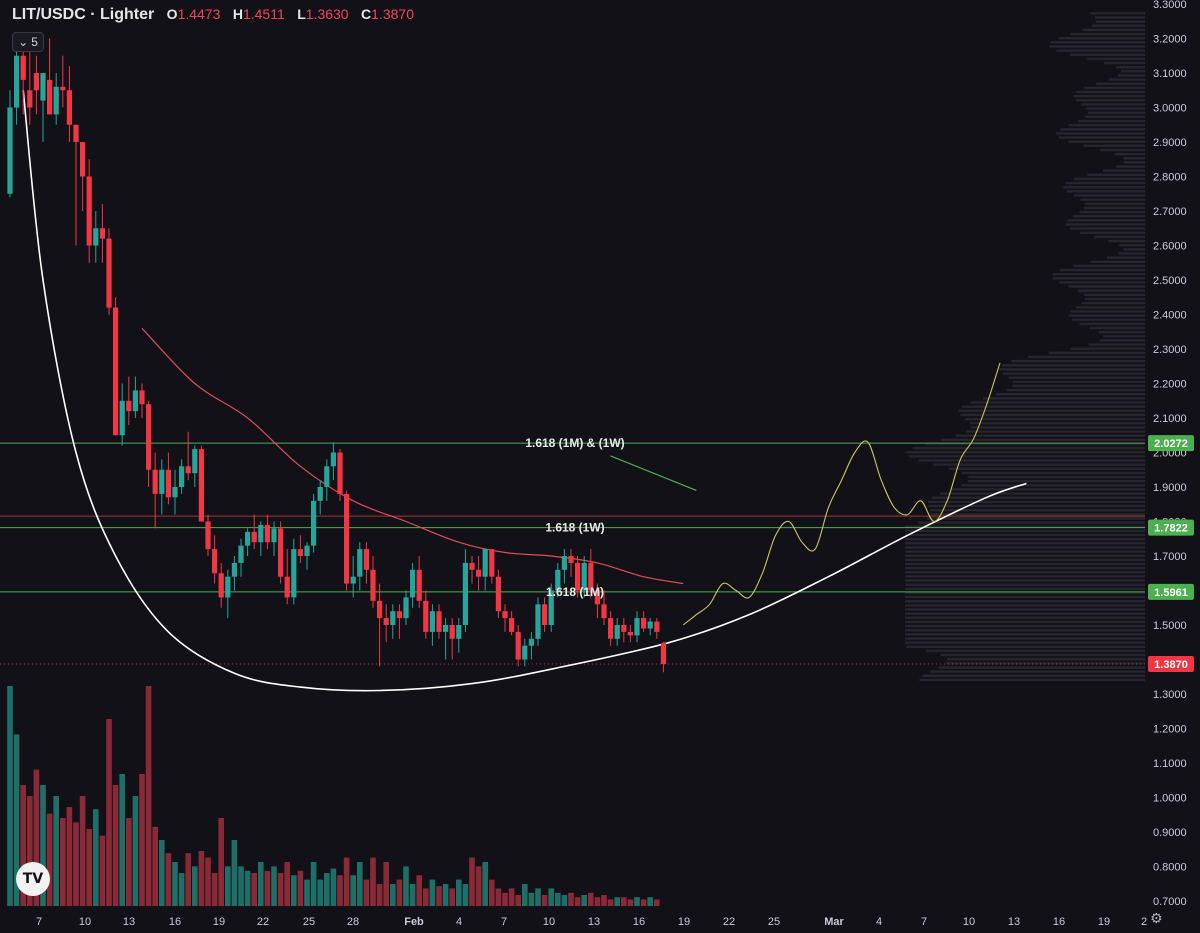 This screenshot has height=933, width=1200. Describe the element at coordinates (28, 42) in the screenshot. I see `interval-button: ⌄ 5` at that location.